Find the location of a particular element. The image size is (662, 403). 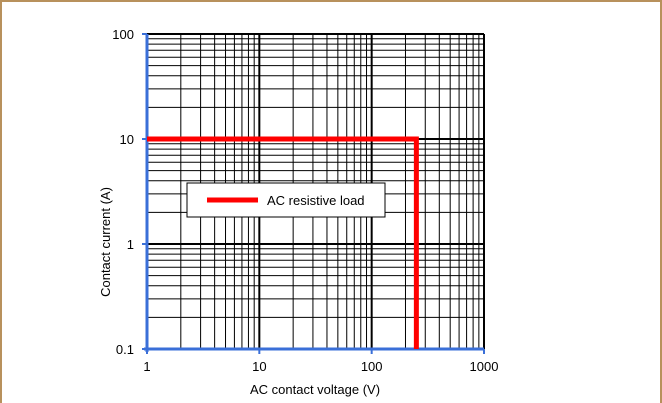

legend: AC resistive load is located at coordinates (286, 200).